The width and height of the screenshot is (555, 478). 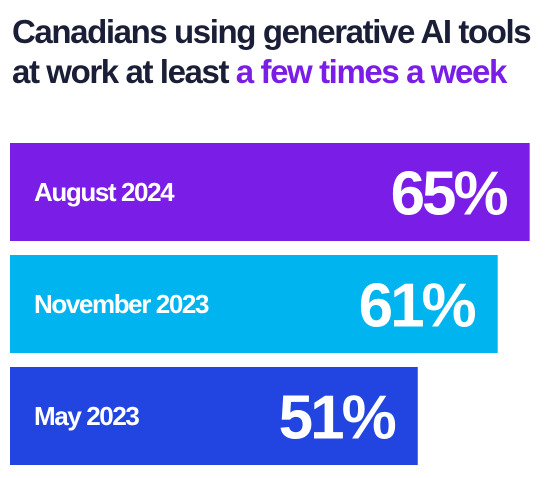 What do you see at coordinates (104, 192) in the screenshot?
I see `category-label: August 2024` at bounding box center [104, 192].